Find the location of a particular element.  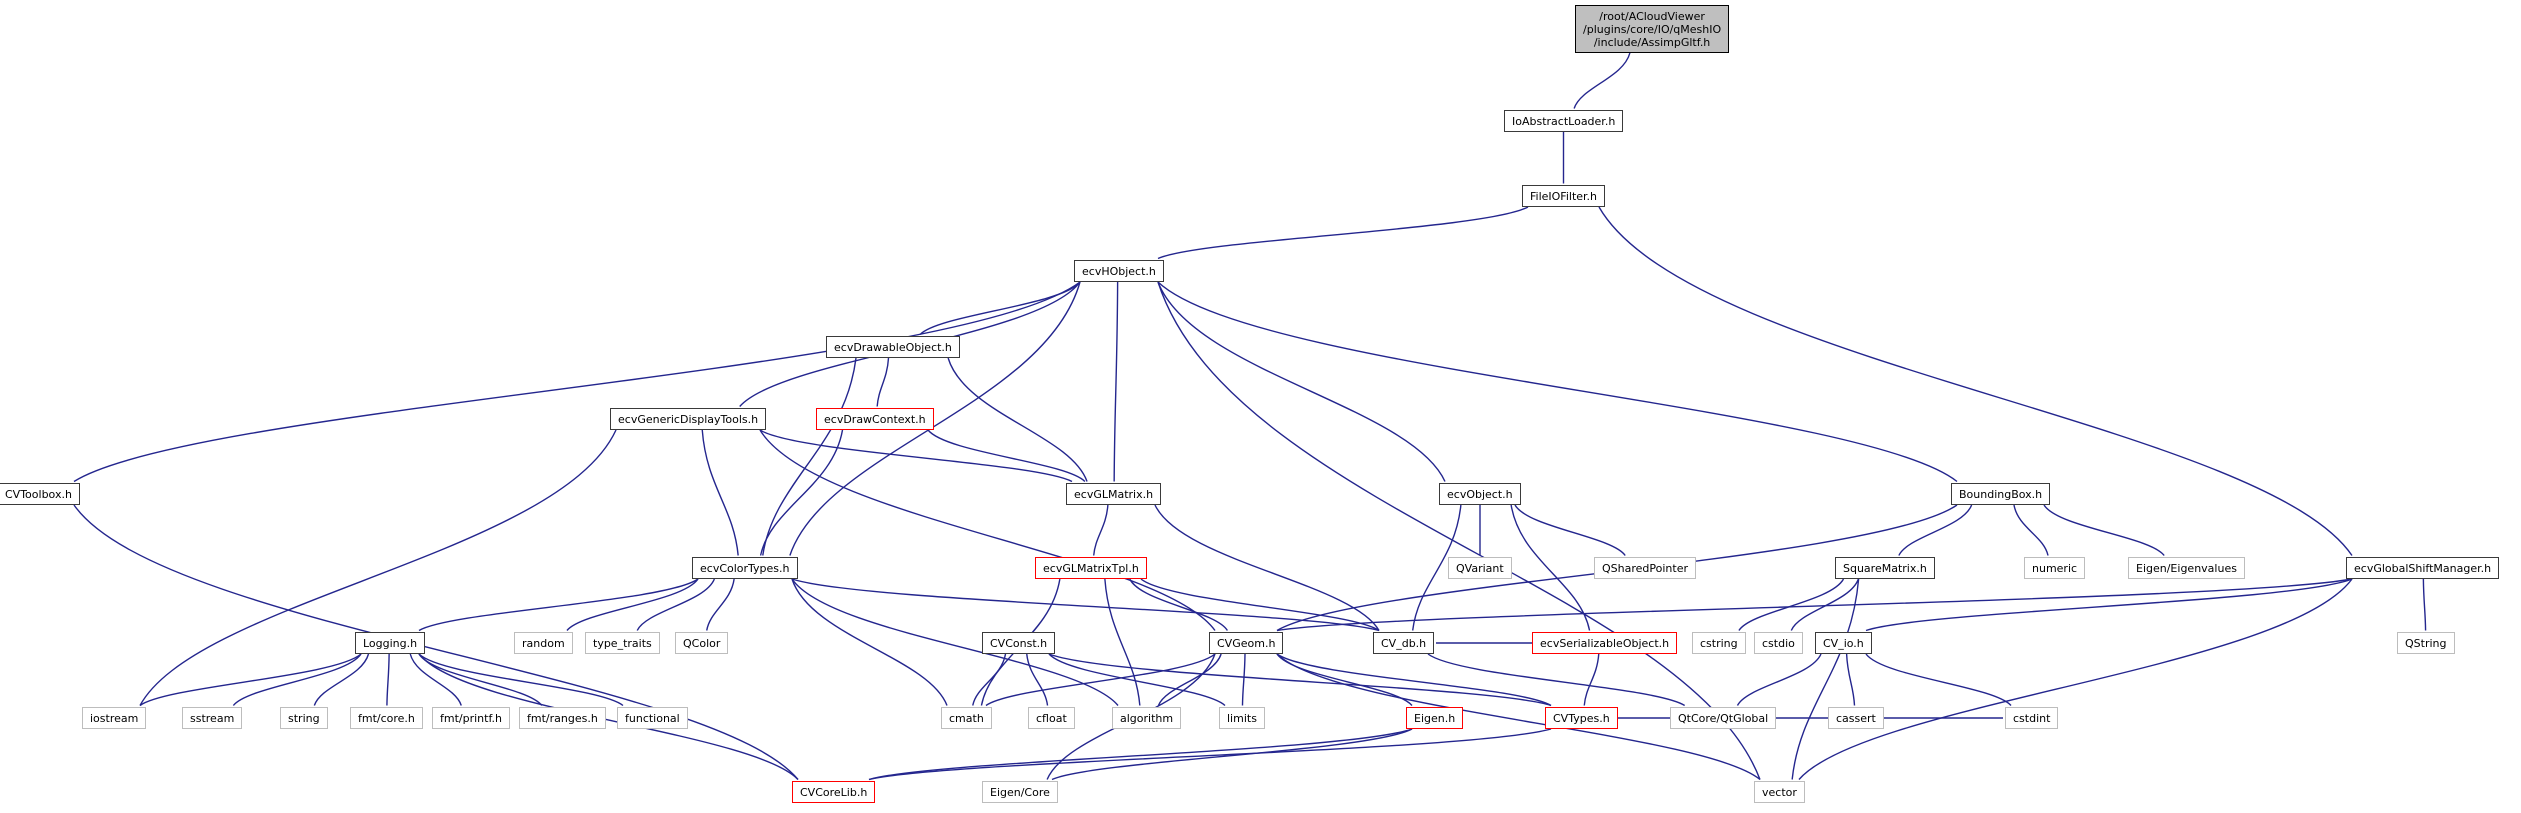

node-ecvobject: ecvObject.h is located at coordinates (1480, 494).